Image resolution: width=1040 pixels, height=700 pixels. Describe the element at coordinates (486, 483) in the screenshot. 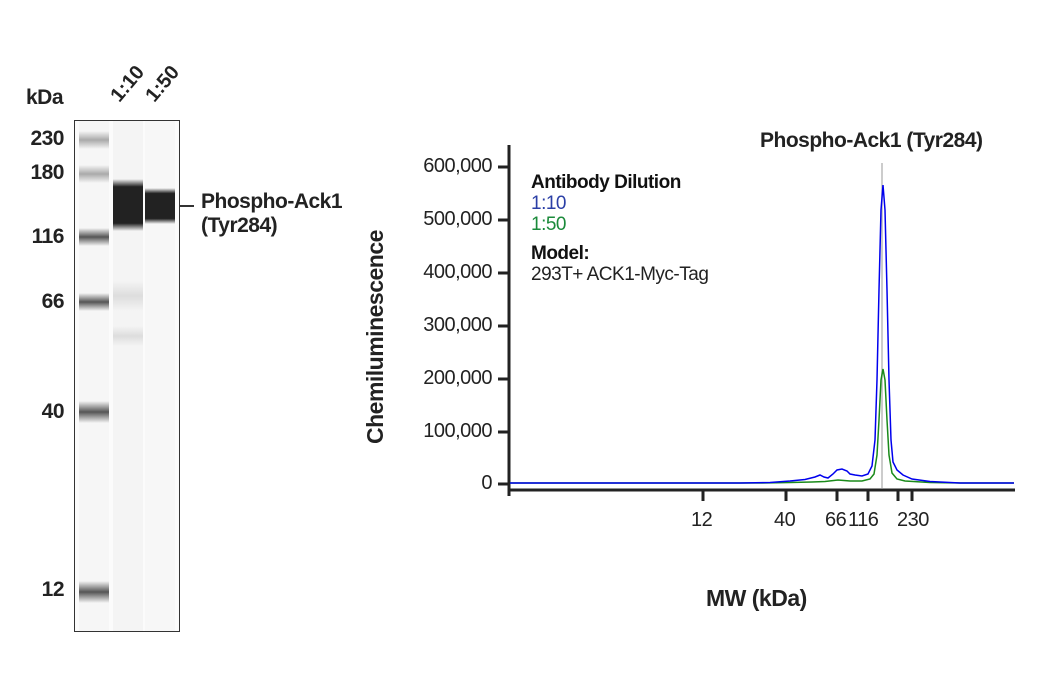

I see `y-tick-label: 0` at that location.